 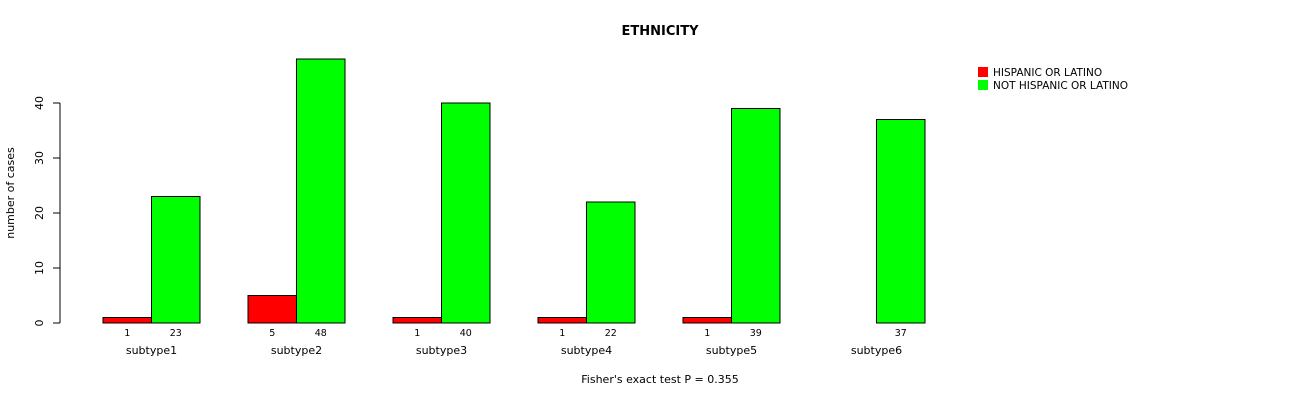 I want to click on y-tick-label: 20, so click(x=39, y=213).